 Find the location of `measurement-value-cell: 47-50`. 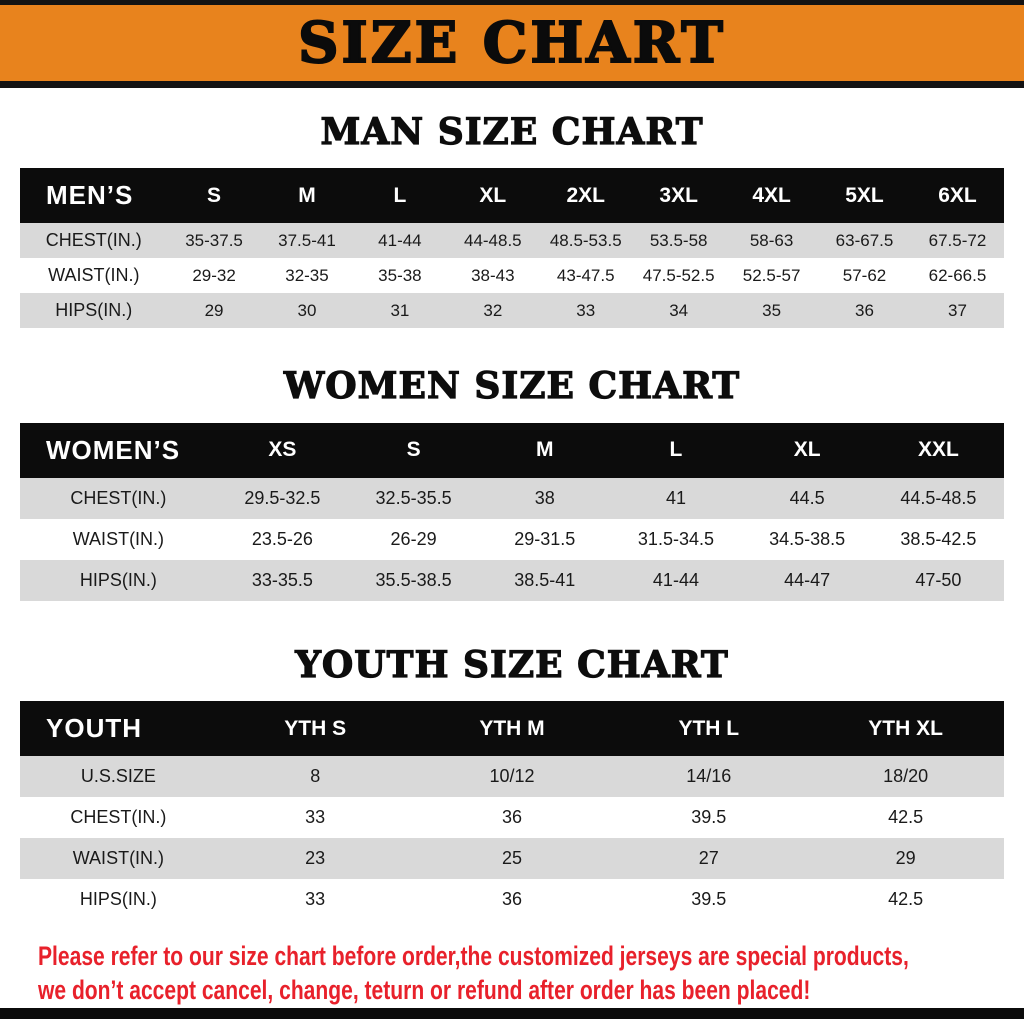

measurement-value-cell: 47-50 is located at coordinates (938, 579).